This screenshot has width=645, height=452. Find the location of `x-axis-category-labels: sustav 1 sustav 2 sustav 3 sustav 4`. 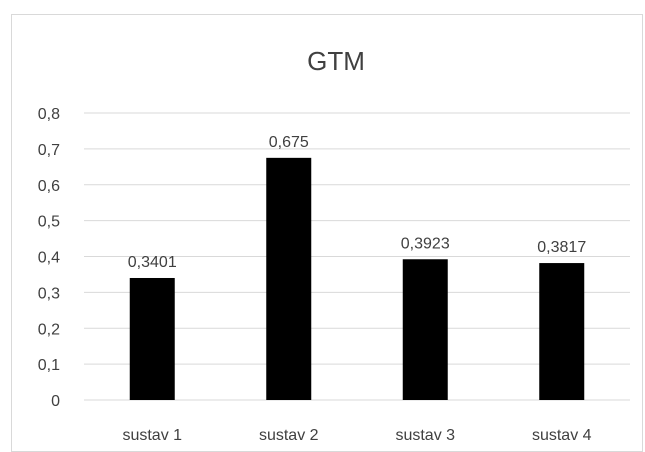

x-axis-category-labels: sustav 1 sustav 2 sustav 3 sustav 4 is located at coordinates (356, 435).